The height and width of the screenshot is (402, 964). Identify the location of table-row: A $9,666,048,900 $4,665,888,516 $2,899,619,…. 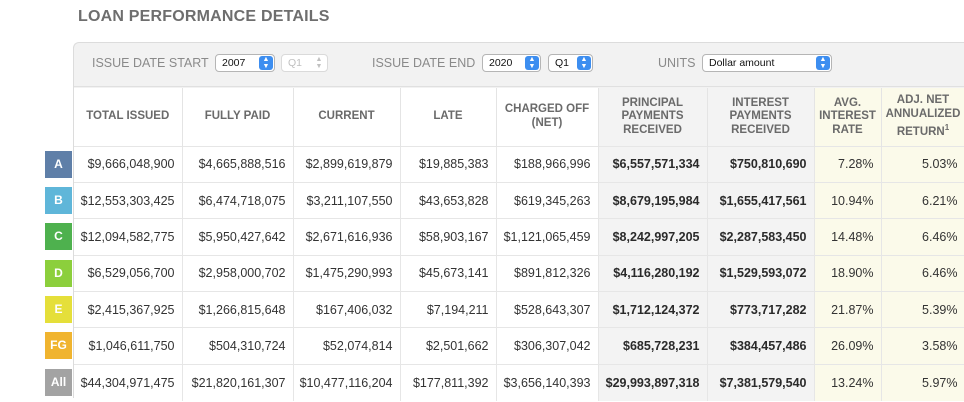
(504, 164).